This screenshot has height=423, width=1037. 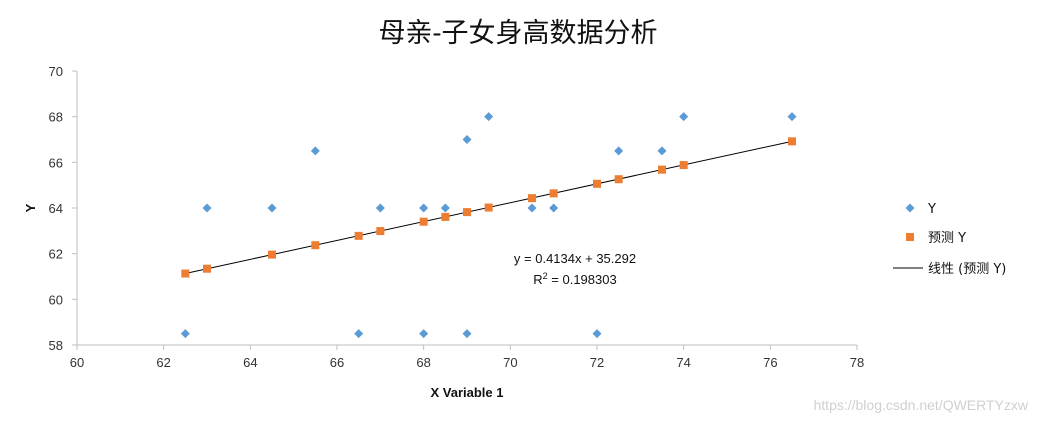 What do you see at coordinates (597, 362) in the screenshot?
I see `x-tick-label: 72` at bounding box center [597, 362].